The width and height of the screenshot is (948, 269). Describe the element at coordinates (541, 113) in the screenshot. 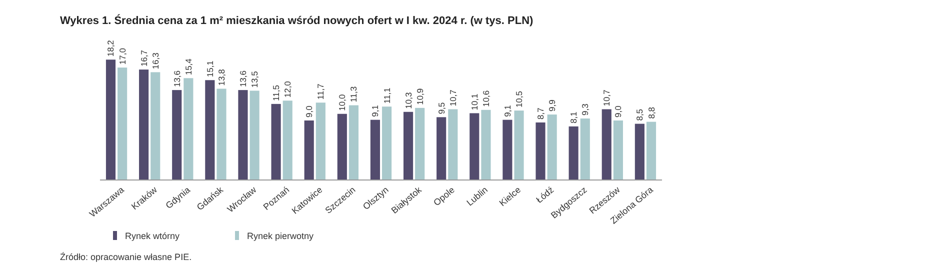

I see `data-label: 8,7` at that location.